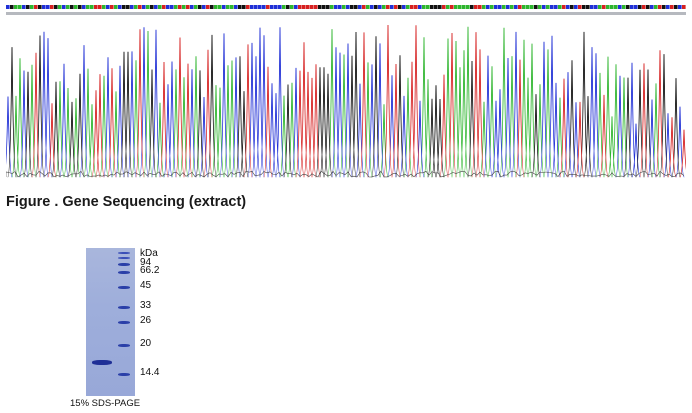 This screenshot has width=692, height=413. What do you see at coordinates (110, 322) in the screenshot?
I see `sds-page-gel` at bounding box center [110, 322].